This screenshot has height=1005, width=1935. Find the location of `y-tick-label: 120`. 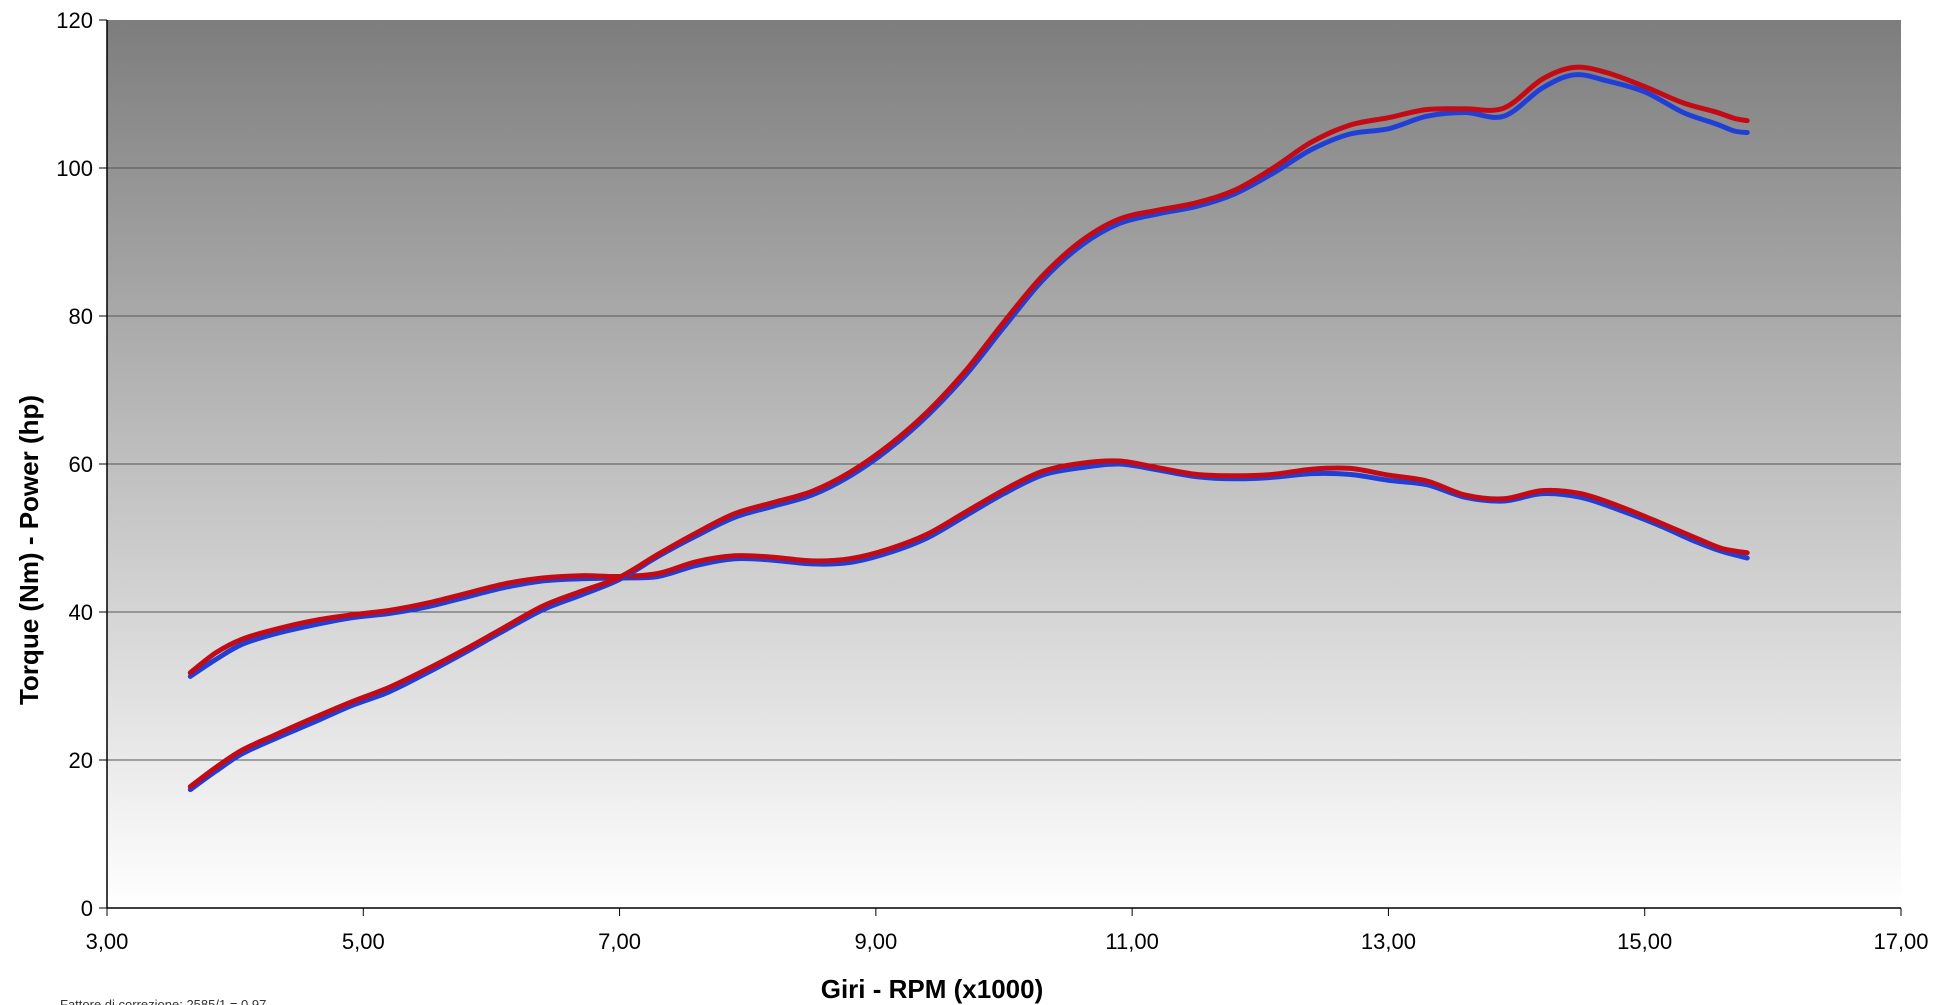

y-tick-label: 120 is located at coordinates (74, 20).